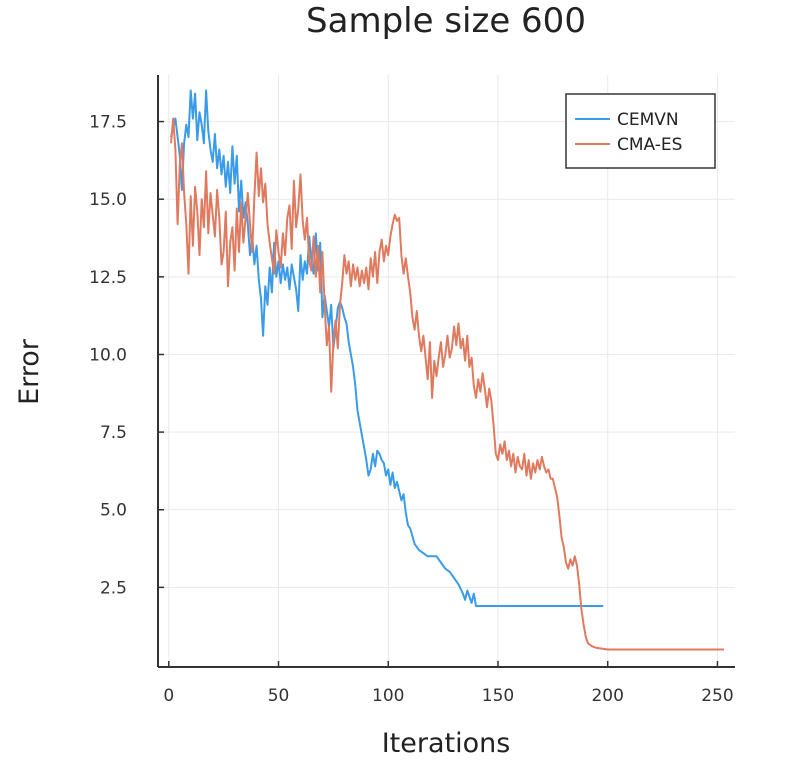  What do you see at coordinates (649, 145) in the screenshot?
I see `legend-label: CMA-ES` at bounding box center [649, 145].